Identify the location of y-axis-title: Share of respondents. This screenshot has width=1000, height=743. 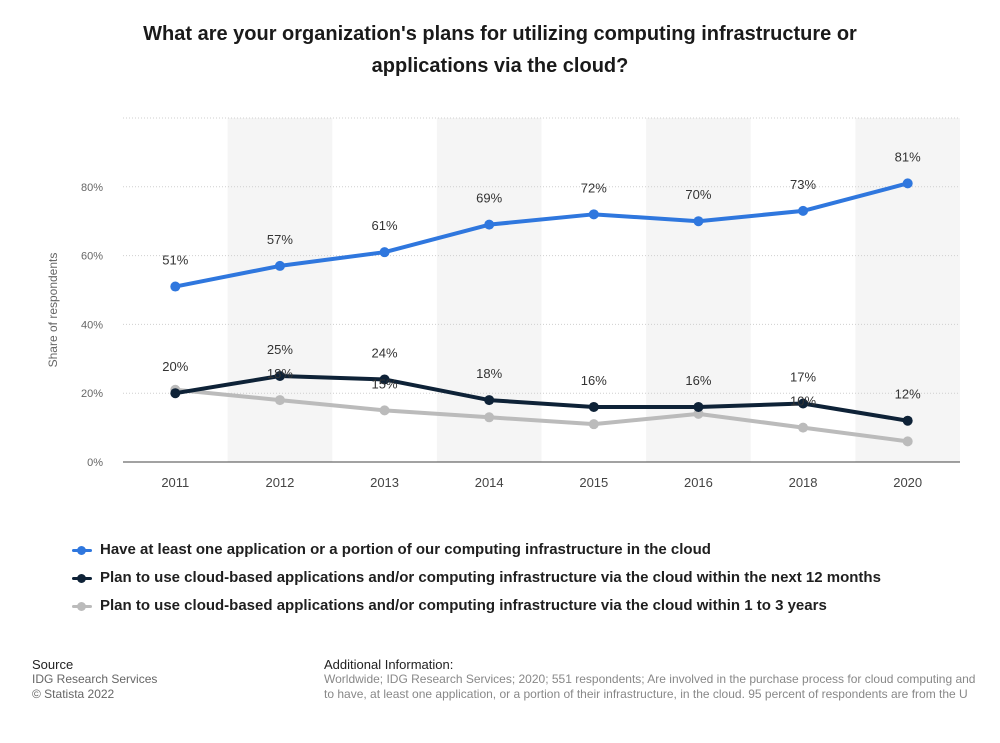
(53, 310).